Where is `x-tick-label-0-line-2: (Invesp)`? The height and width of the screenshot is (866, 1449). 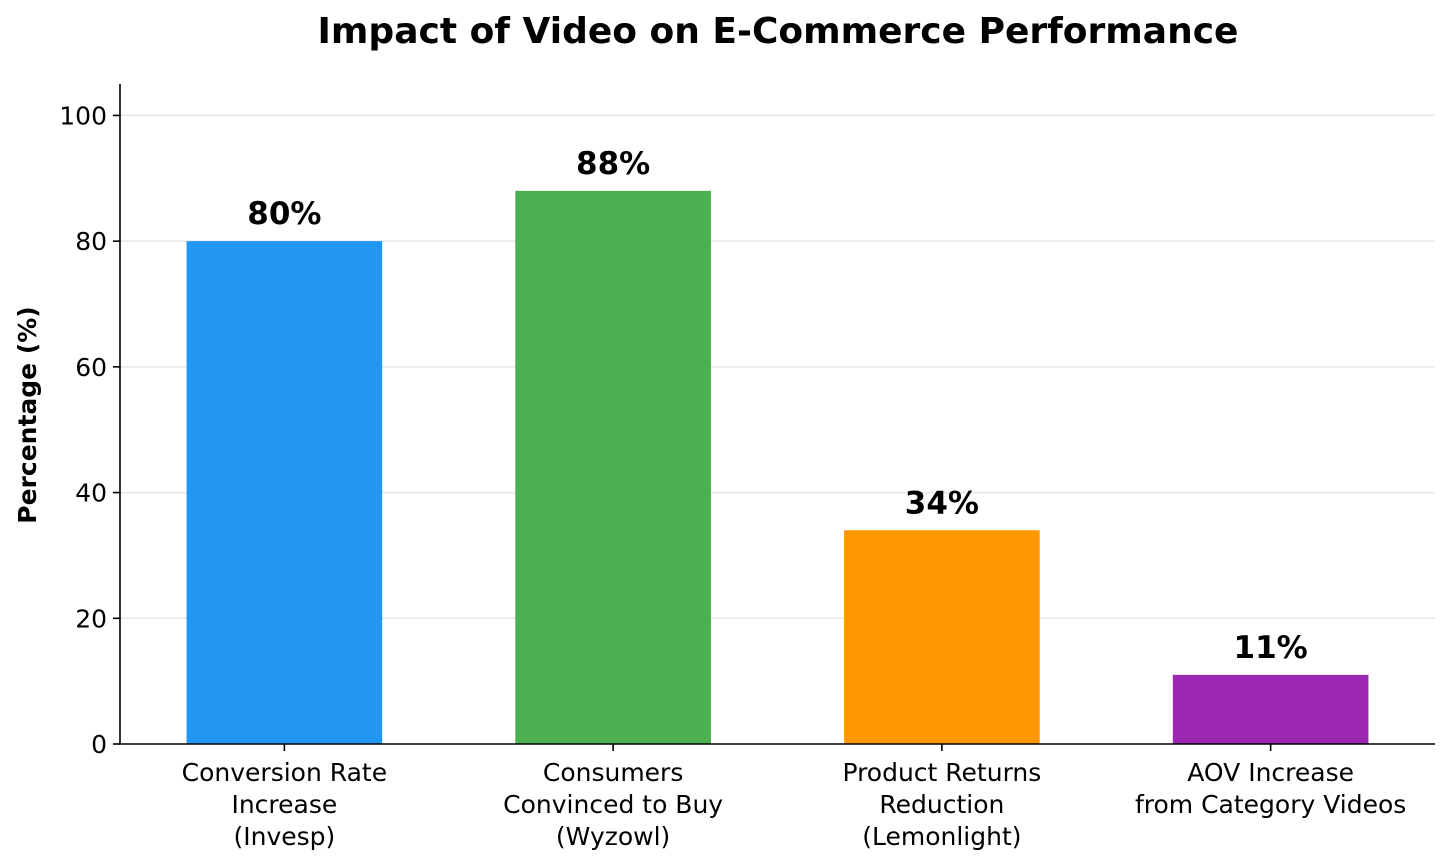 x-tick-label-0-line-2: (Invesp) is located at coordinates (284, 836).